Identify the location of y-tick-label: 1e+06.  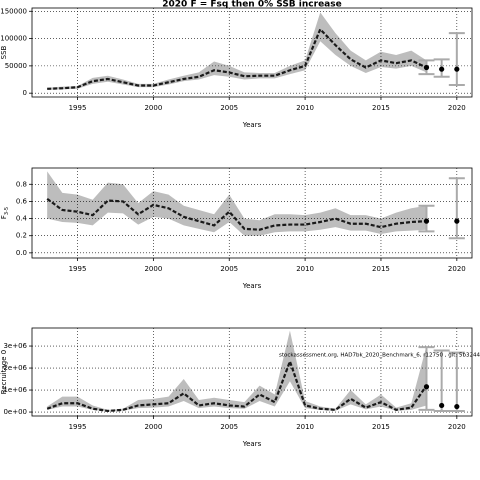
(15, 390).